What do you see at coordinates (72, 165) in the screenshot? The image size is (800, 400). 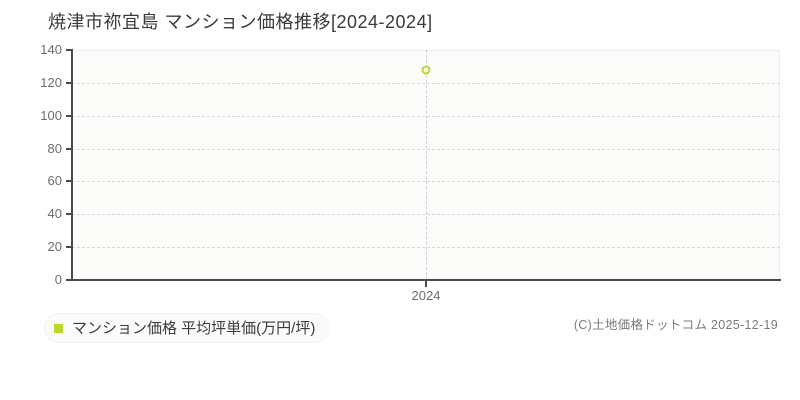 I see `y-axis-line` at bounding box center [72, 165].